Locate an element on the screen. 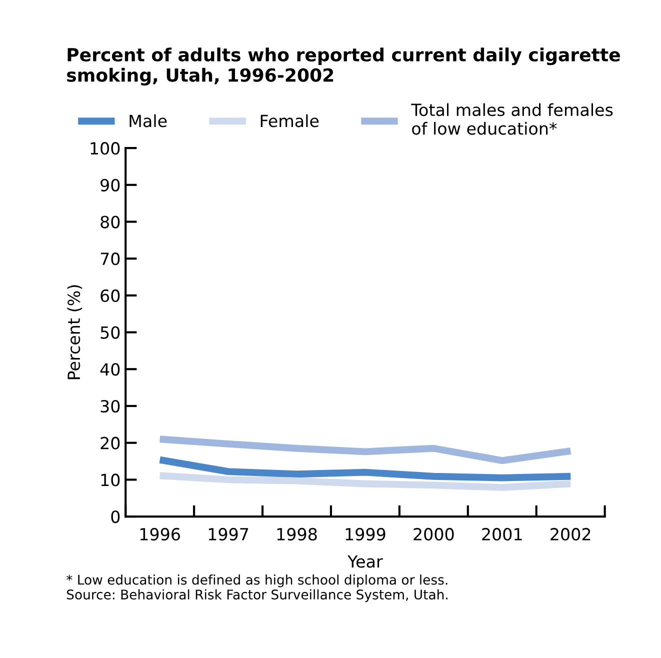 The image size is (661, 658). y-tick-label: 20 is located at coordinates (110, 443).